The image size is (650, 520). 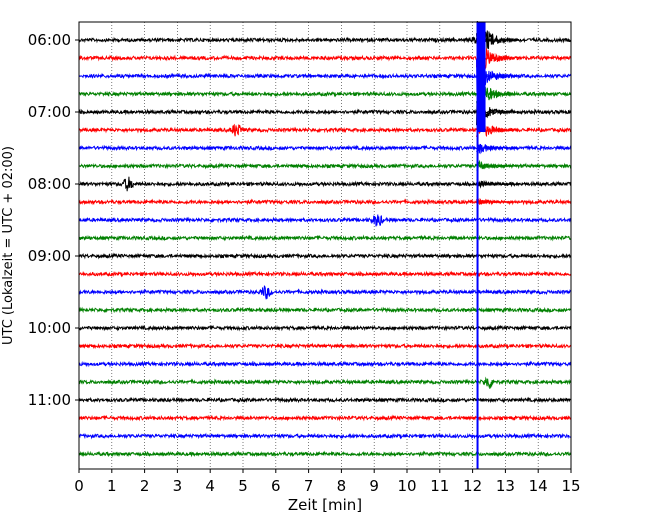 What do you see at coordinates (481, 77) in the screenshot?
I see `quake-saturation` at bounding box center [481, 77].